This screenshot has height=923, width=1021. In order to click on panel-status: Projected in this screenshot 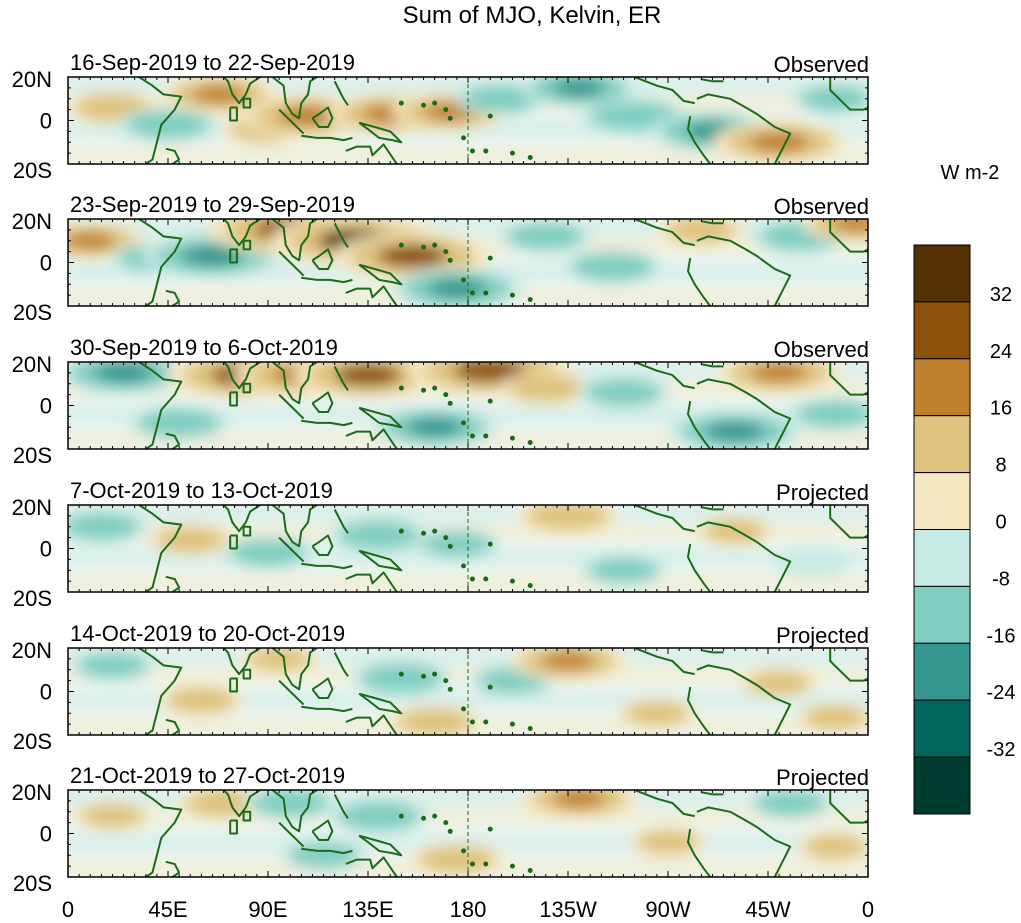, I will do `click(822, 492)`.